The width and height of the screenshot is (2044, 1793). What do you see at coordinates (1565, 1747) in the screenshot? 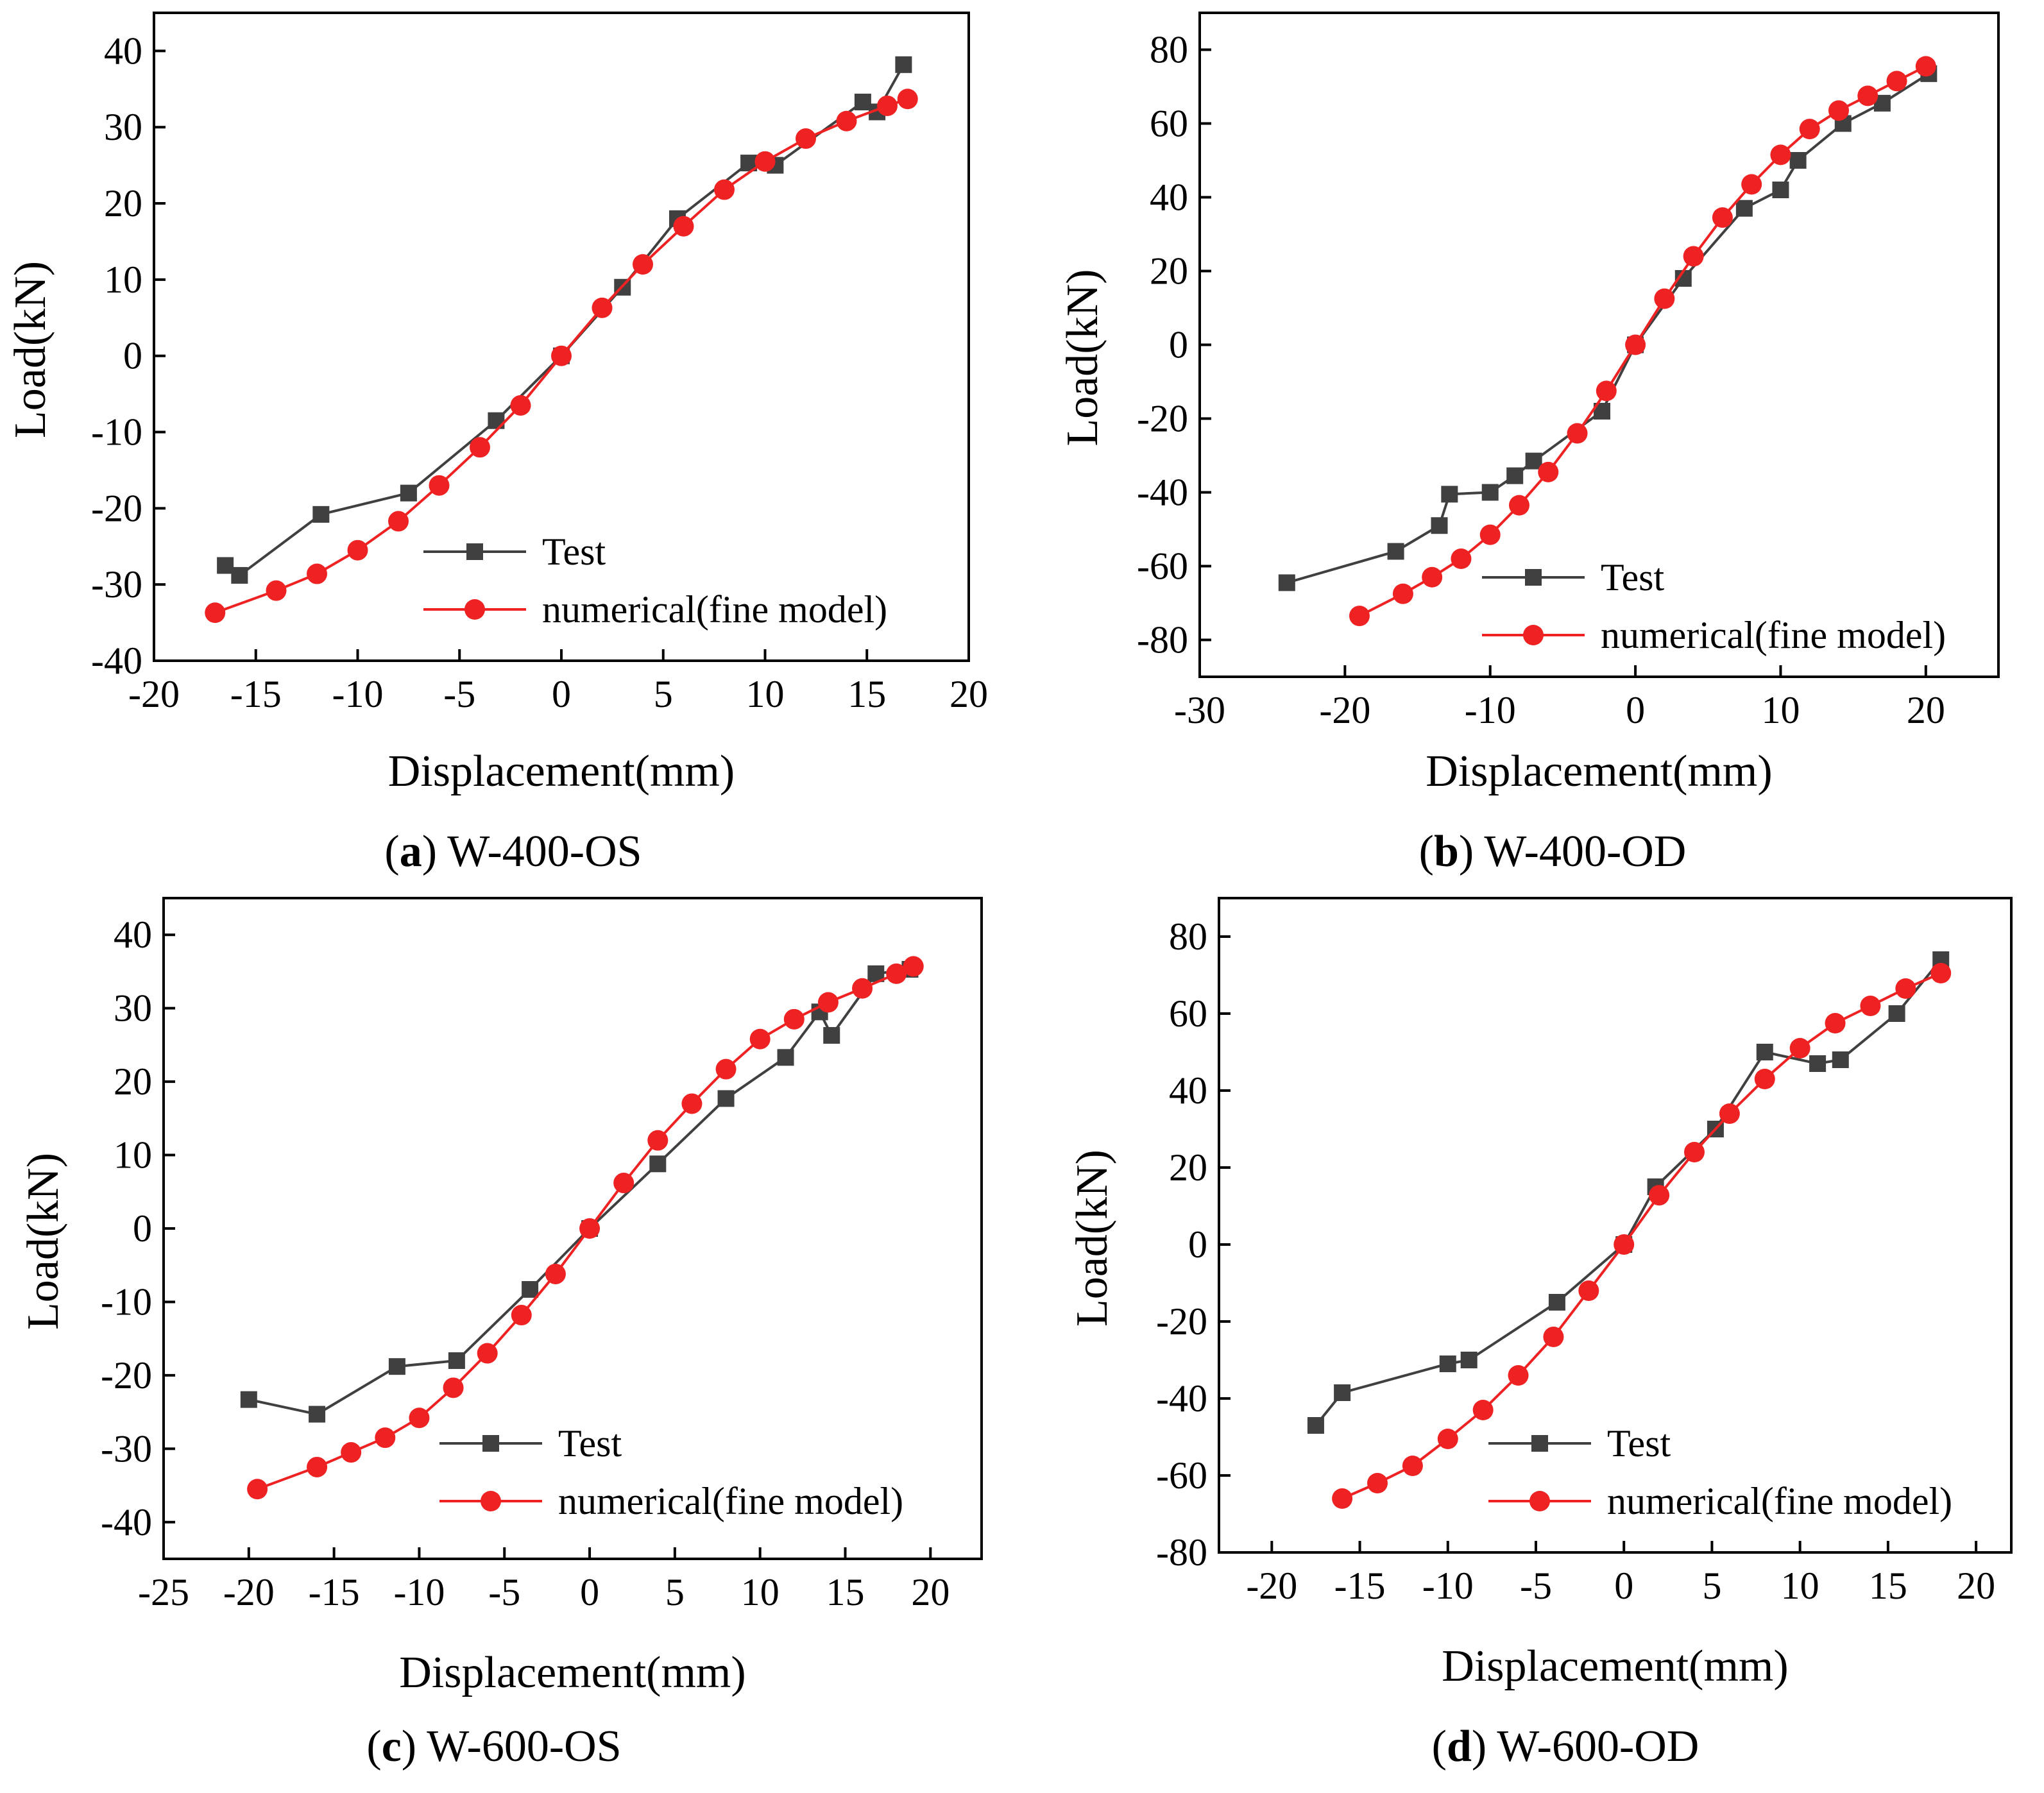
I see `panel-caption: (d) W-600-OD` at bounding box center [1565, 1747].